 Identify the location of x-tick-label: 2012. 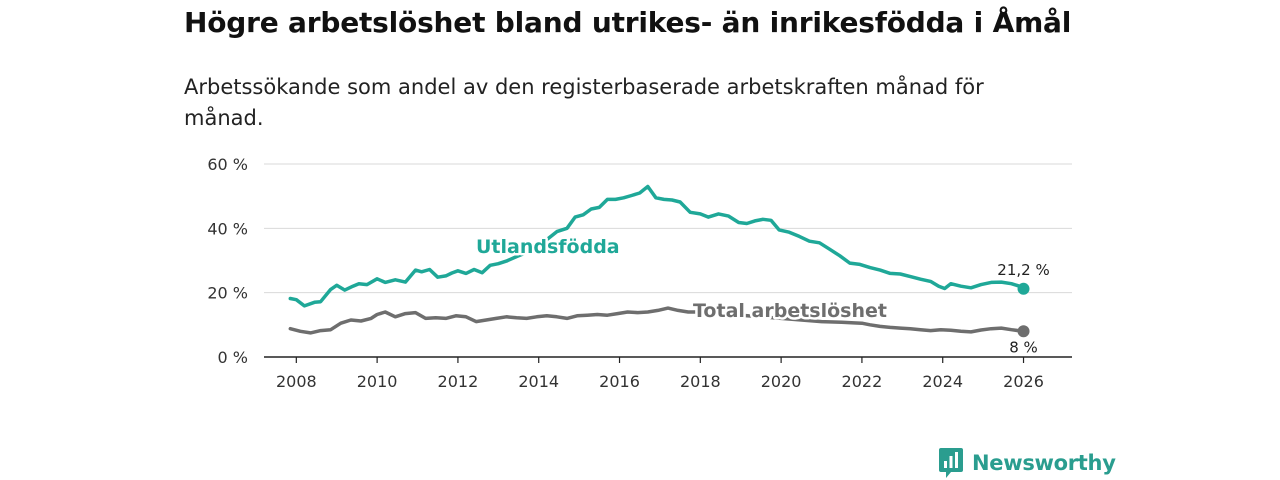
(458, 381).